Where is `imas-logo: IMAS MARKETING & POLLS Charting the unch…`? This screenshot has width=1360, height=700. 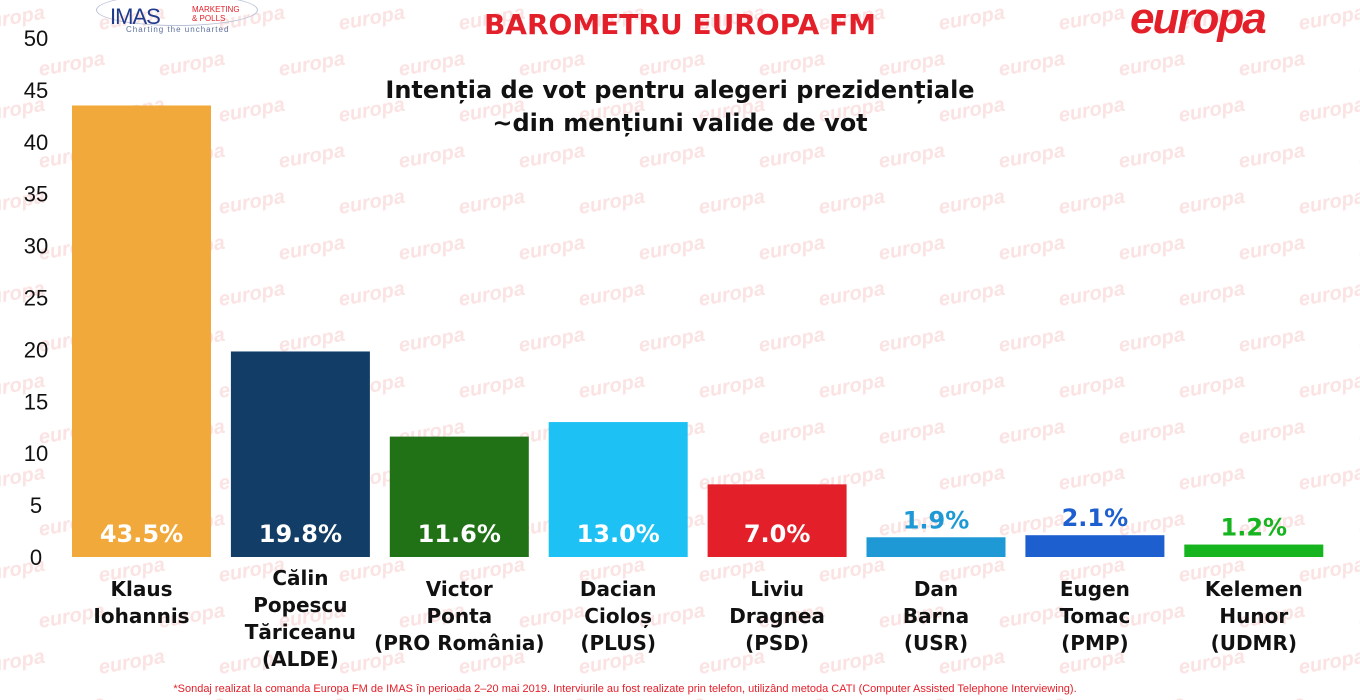 imas-logo: IMAS MARKETING & POLLS Charting the unch… is located at coordinates (177, 17).